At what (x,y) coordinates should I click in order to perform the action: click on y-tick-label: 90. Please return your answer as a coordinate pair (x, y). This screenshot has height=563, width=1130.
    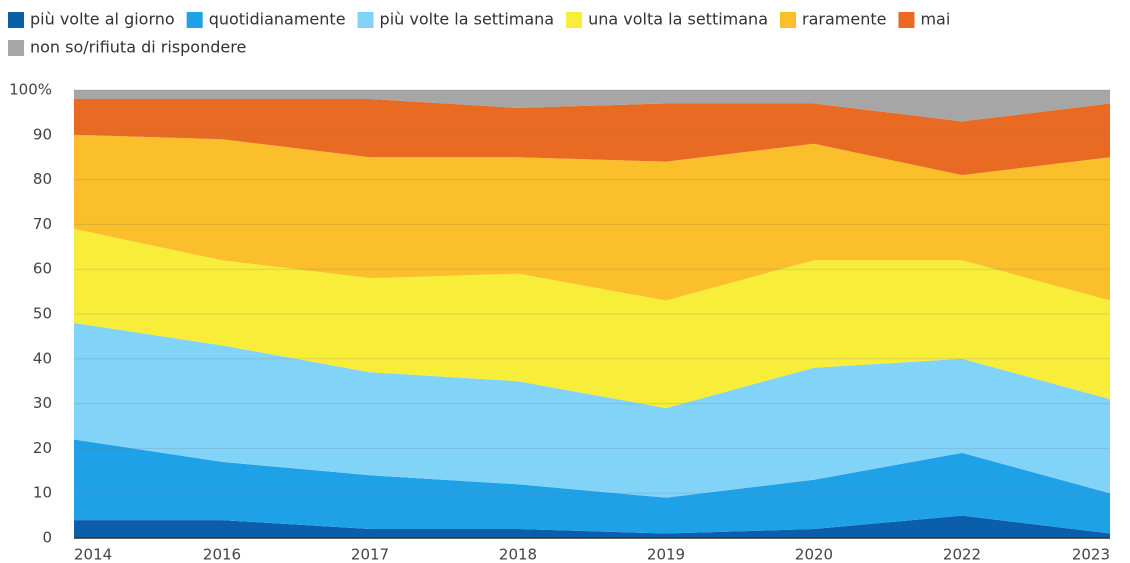
    Looking at the image, I should click on (42, 134).